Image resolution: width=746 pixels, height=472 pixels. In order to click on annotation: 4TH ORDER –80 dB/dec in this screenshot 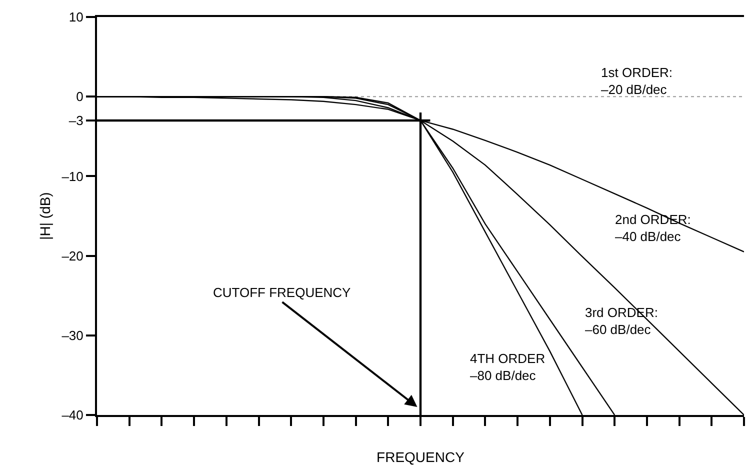, I will do `click(508, 367)`.